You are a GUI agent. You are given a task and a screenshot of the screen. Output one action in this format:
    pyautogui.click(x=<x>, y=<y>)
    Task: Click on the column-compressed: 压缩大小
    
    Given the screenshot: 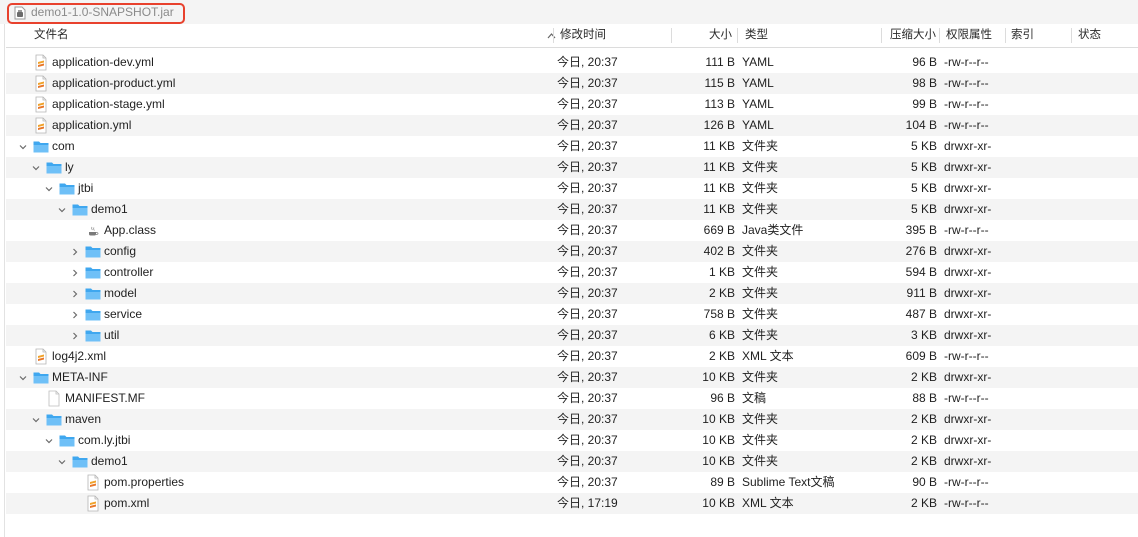 What is the action you would take?
    pyautogui.click(x=913, y=35)
    